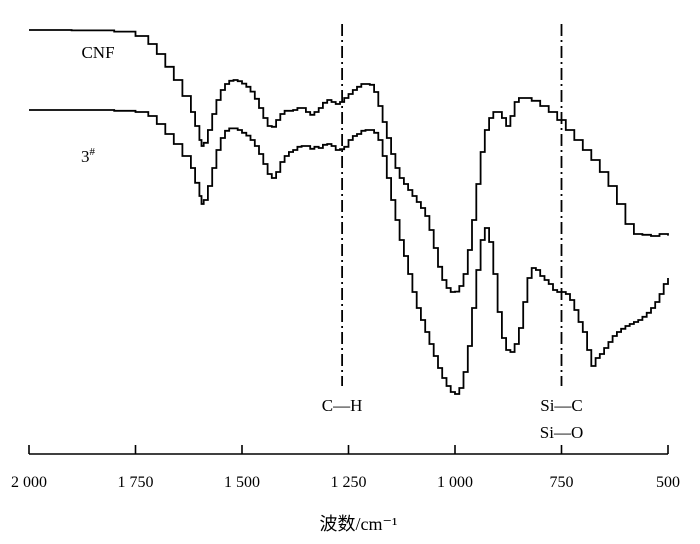 The image size is (700, 544). What do you see at coordinates (561, 405) in the screenshot?
I see `reference-annotation: Si—C` at bounding box center [561, 405].